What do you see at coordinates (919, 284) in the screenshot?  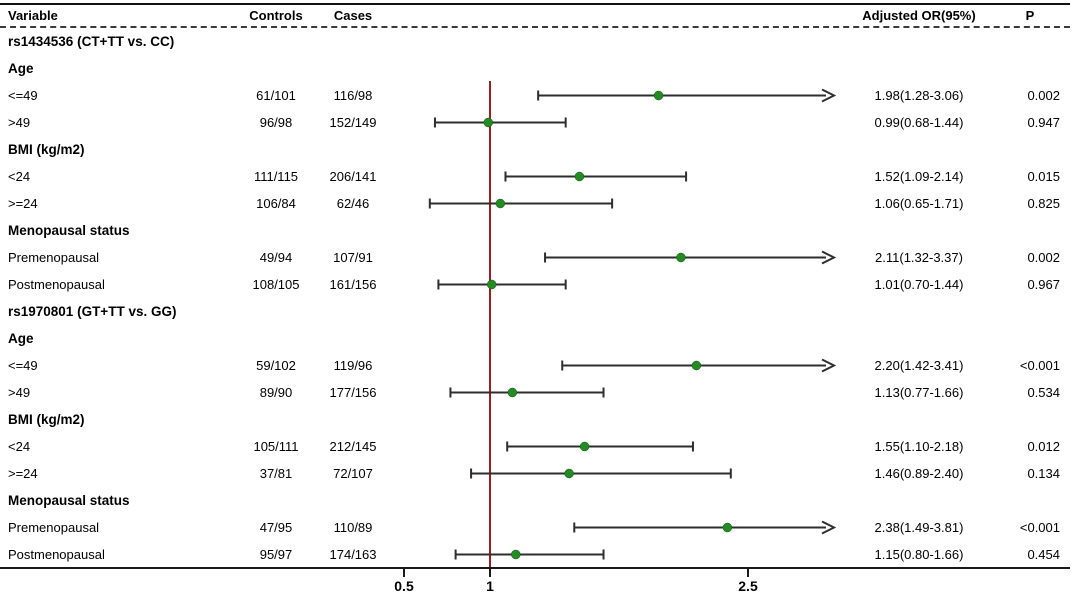 I see `adjusted-or-value: 1.01(0.70-1.44)` at bounding box center [919, 284].